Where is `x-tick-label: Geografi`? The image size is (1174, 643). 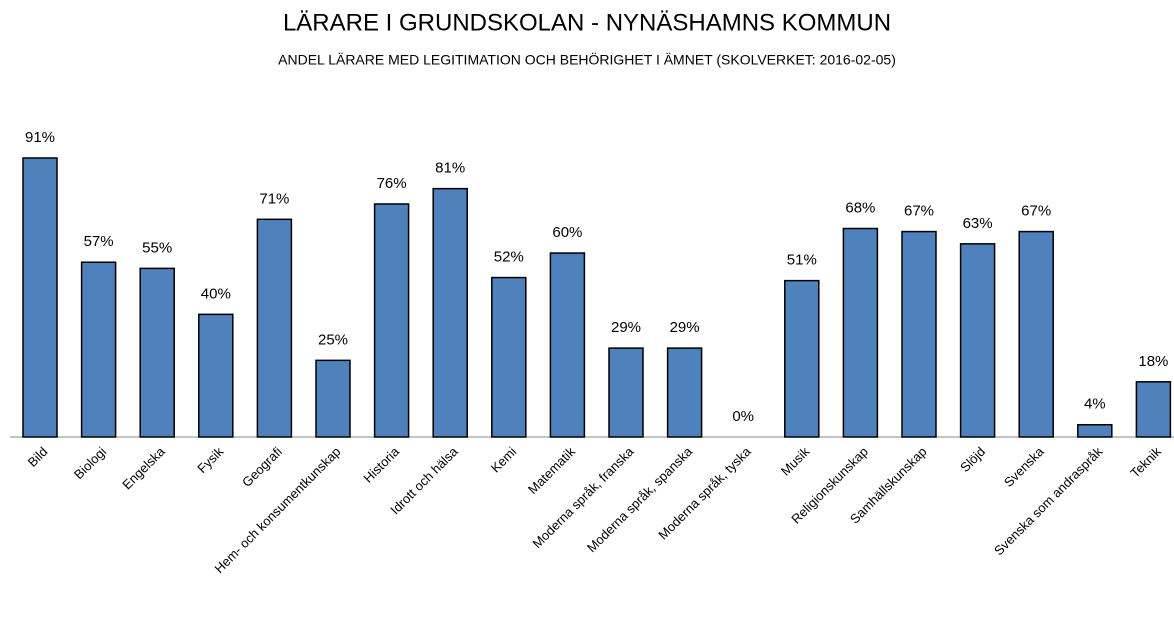
x-tick-label: Geografi is located at coordinates (262, 467).